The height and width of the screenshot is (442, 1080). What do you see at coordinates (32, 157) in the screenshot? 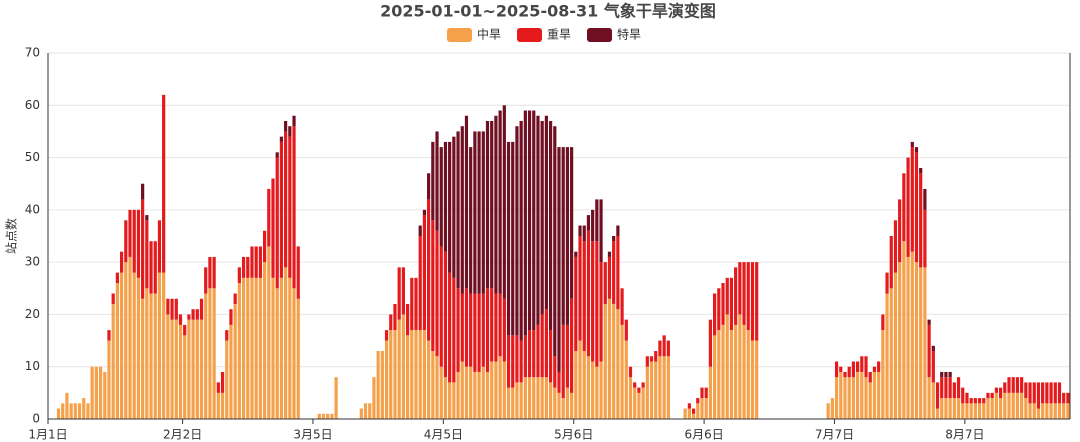
I see `y-tick-label: 50` at bounding box center [32, 157].